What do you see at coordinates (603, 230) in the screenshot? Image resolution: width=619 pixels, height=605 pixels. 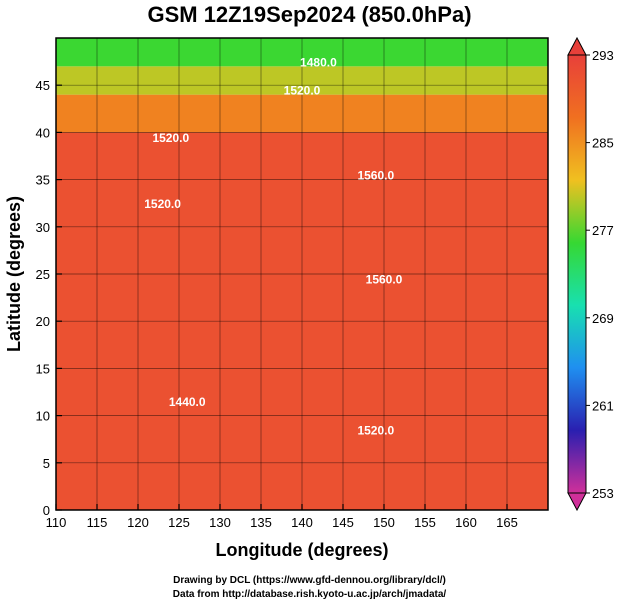 I see `colorbar-tick-label: 277` at bounding box center [603, 230].